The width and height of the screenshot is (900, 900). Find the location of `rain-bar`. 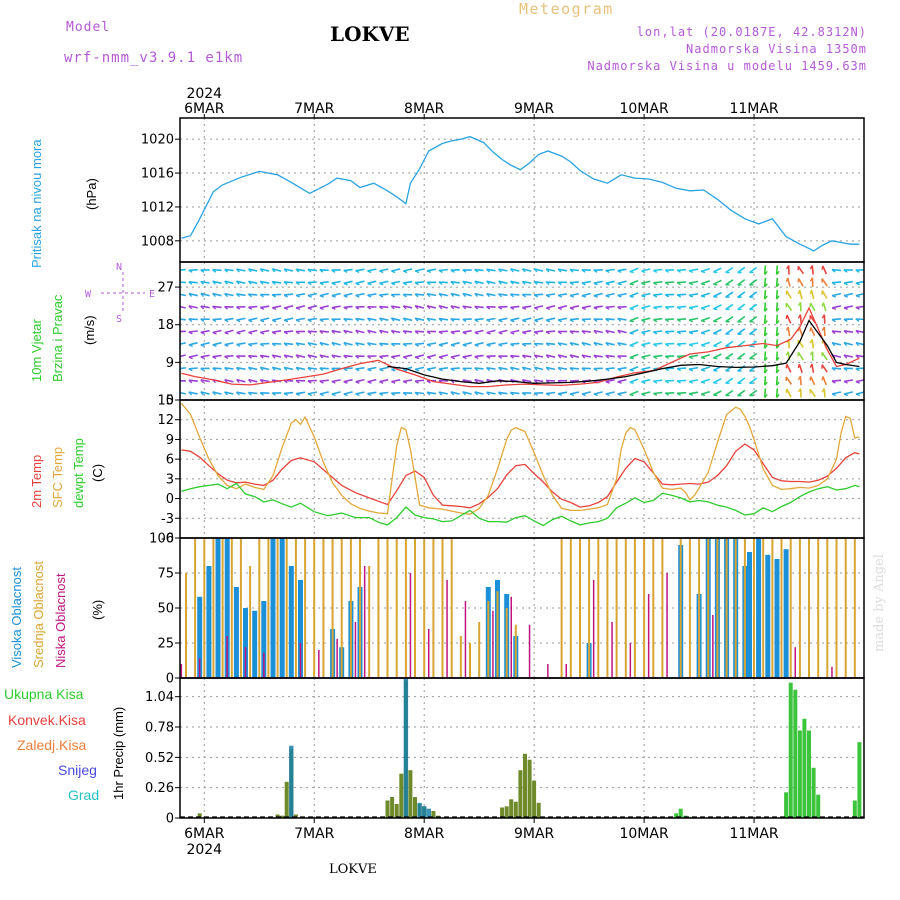

rain-bar is located at coordinates (790, 750).